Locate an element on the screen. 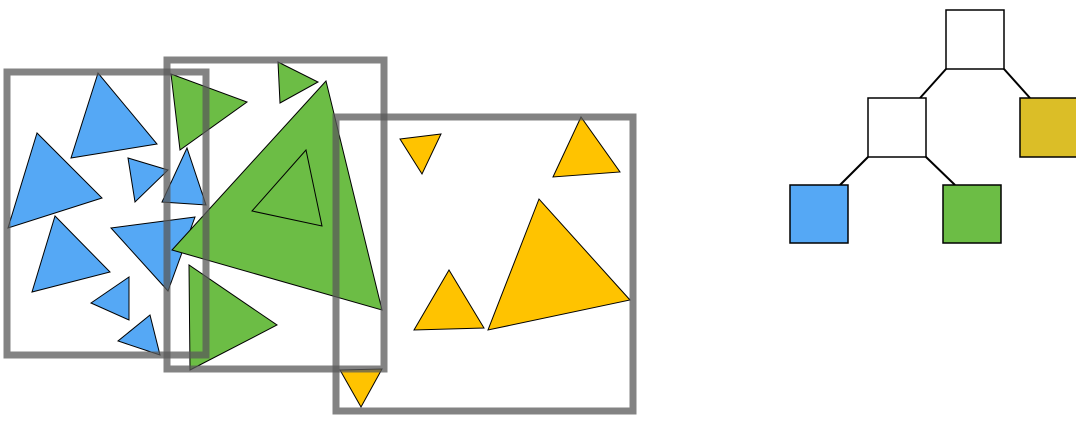 The image size is (1076, 438). internal-node is located at coordinates (897, 127).